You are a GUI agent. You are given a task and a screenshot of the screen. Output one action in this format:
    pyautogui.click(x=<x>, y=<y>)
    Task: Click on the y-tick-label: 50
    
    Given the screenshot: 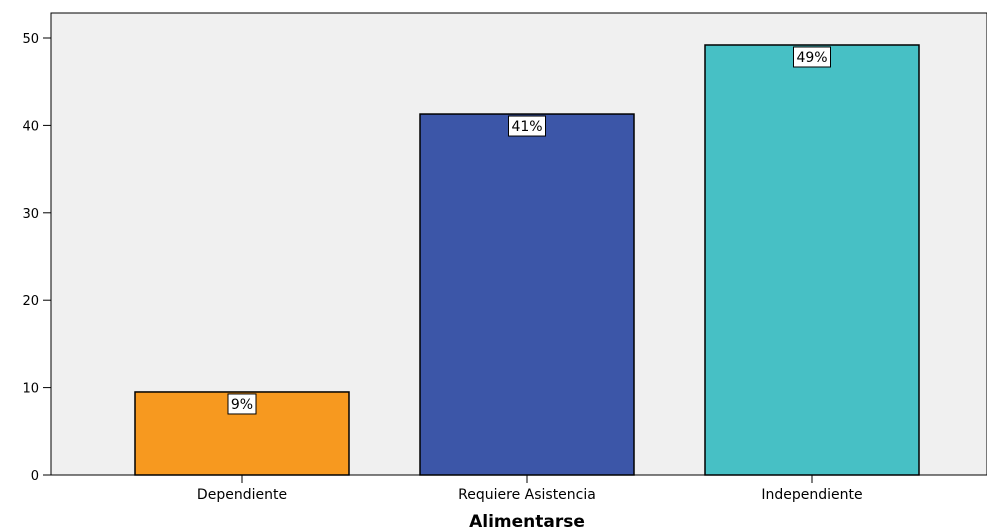 What is the action you would take?
    pyautogui.click(x=30, y=39)
    